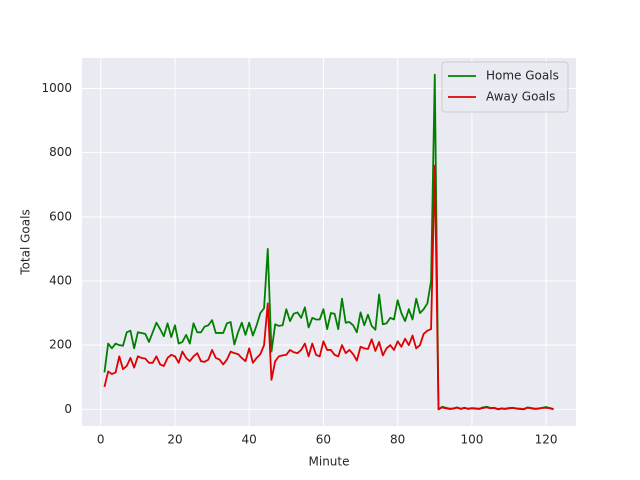 The height and width of the screenshot is (480, 640). What do you see at coordinates (471, 440) in the screenshot?
I see `x-tick-label: 100` at bounding box center [471, 440].